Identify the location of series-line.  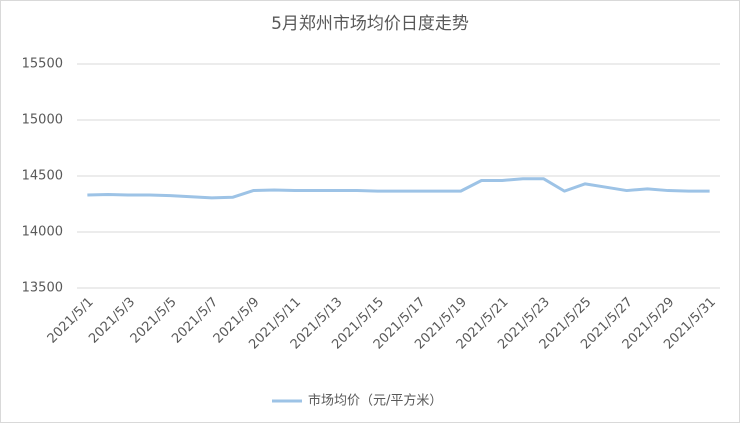
(398, 188).